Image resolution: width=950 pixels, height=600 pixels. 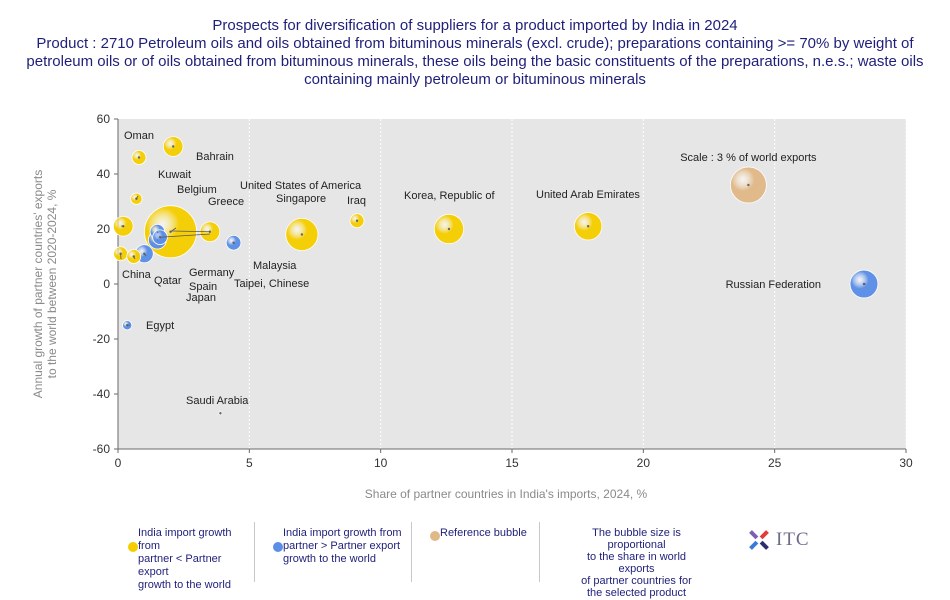 I want to click on point-label: Korea, Republic of, so click(x=449, y=196).